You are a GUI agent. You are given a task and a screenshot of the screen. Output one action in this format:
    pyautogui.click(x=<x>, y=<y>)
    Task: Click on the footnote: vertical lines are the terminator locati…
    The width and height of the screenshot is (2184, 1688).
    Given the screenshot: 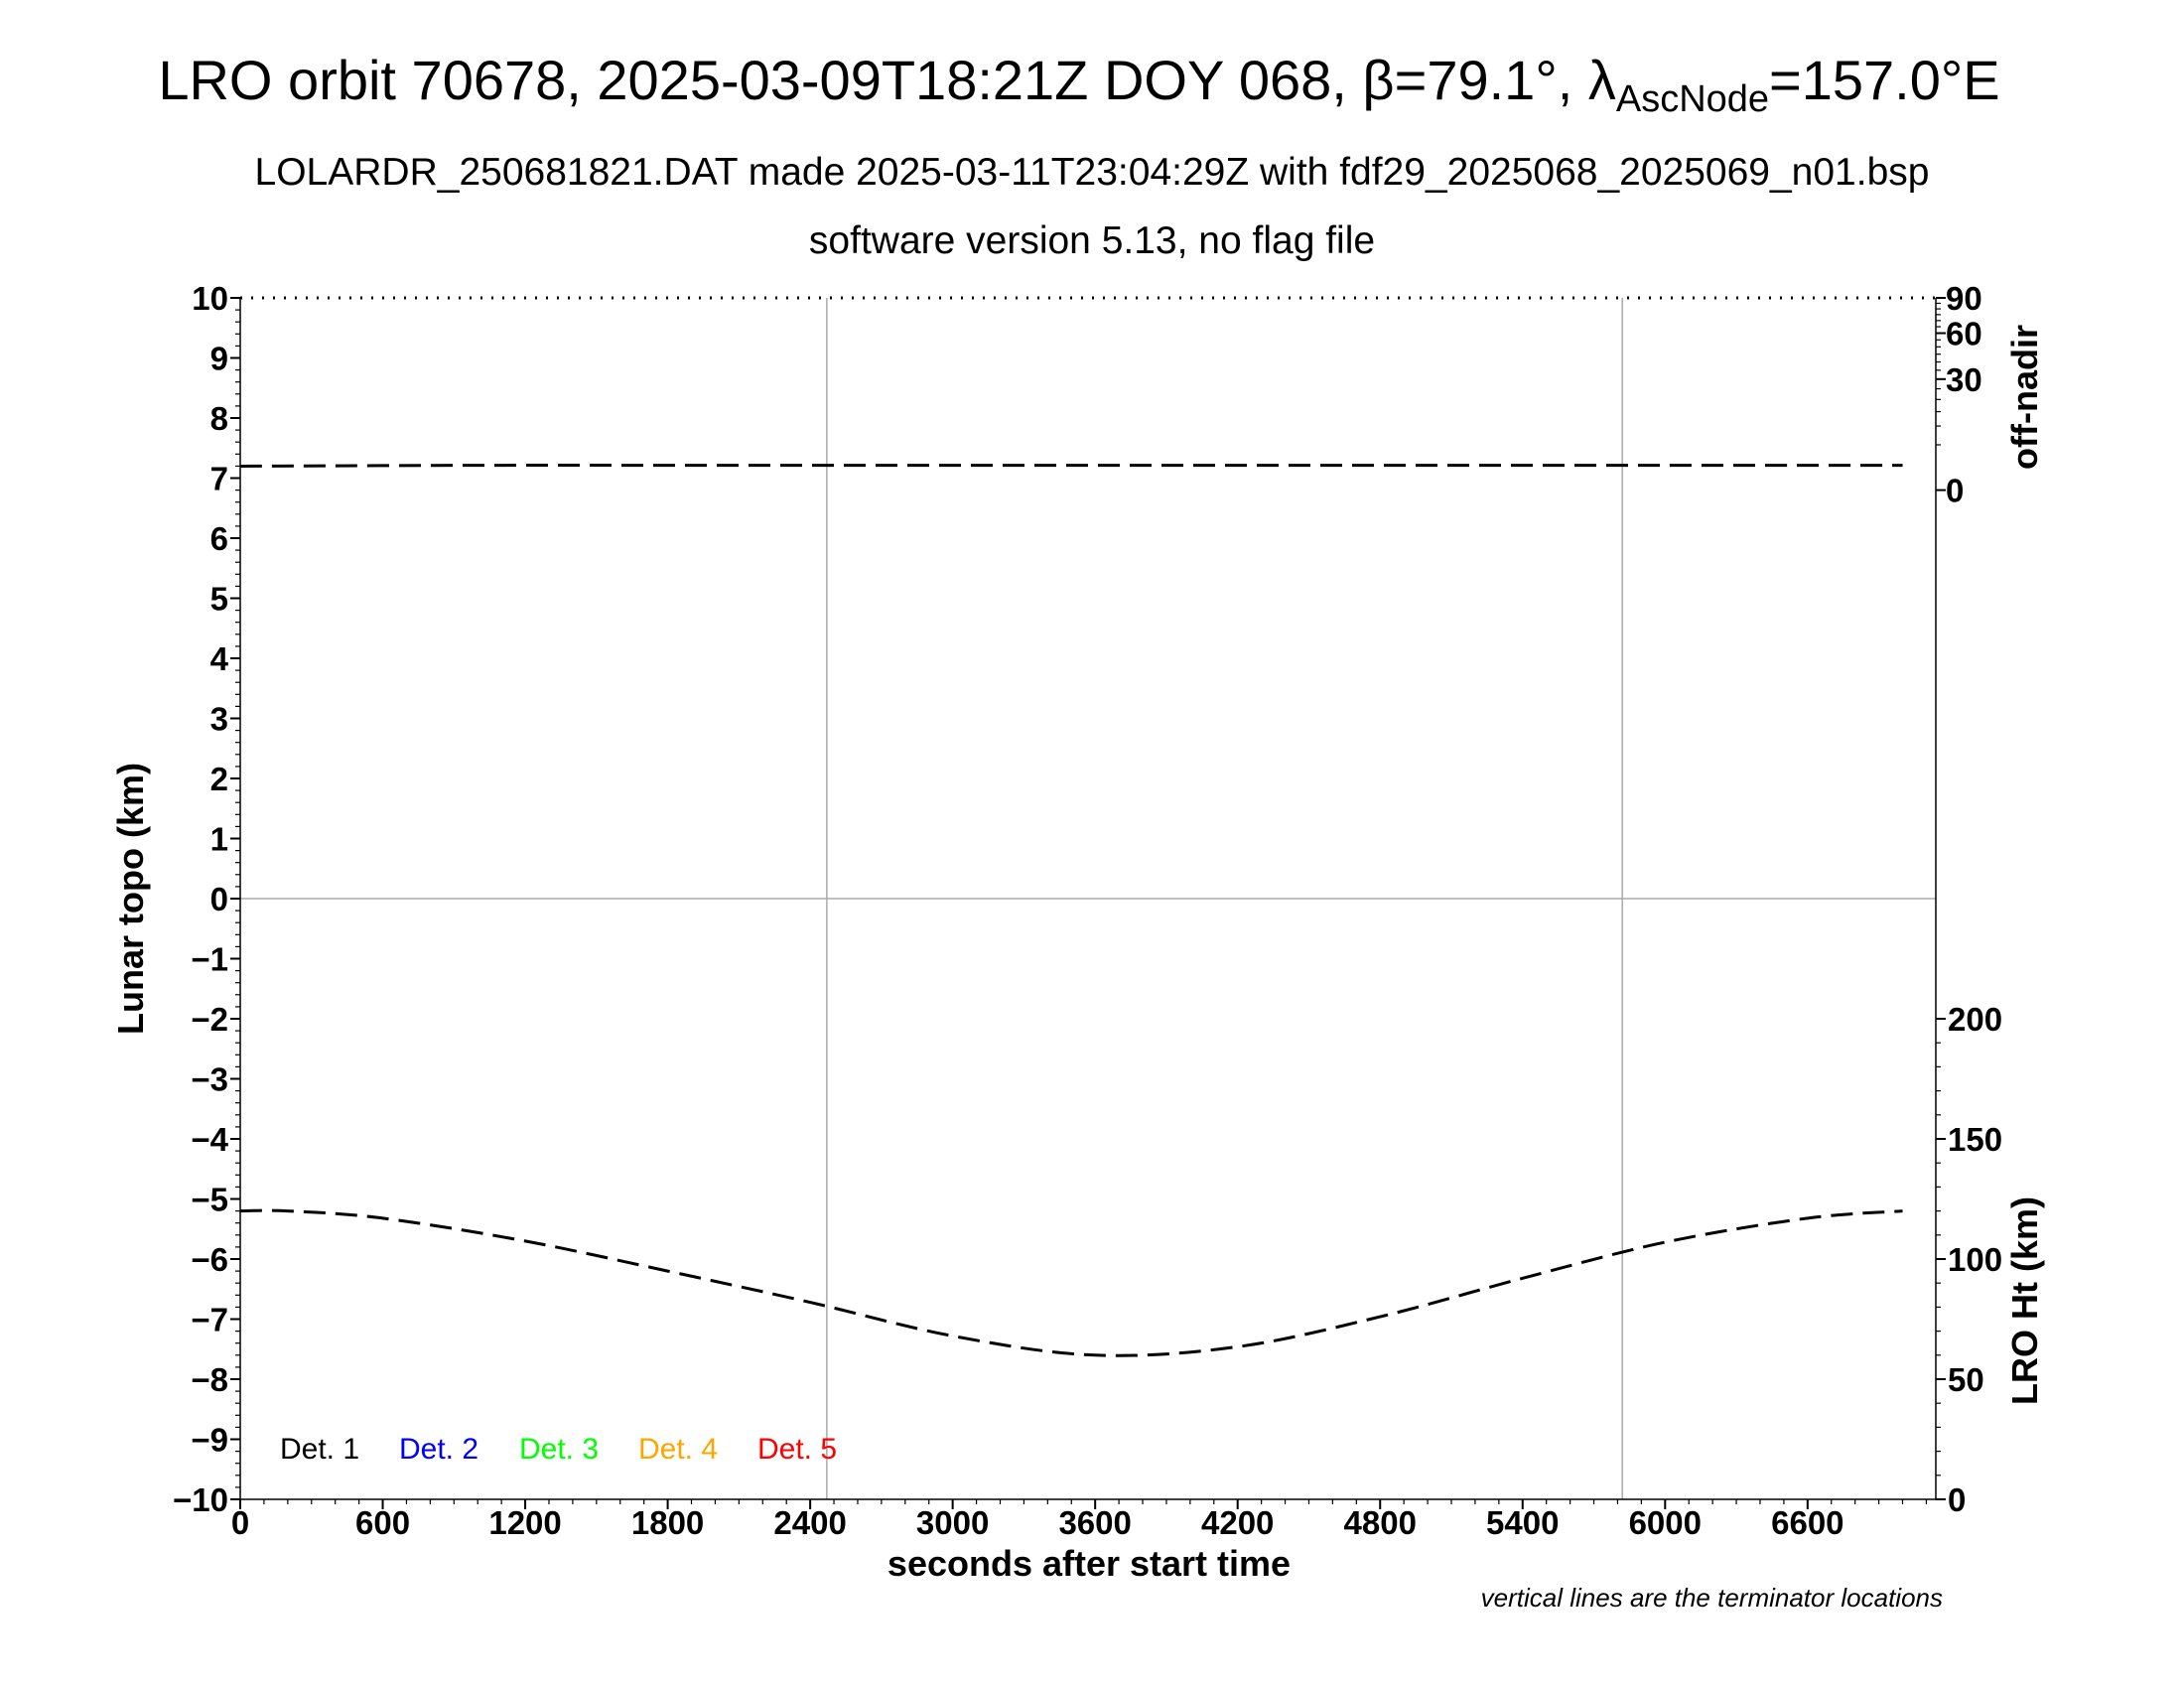 What is the action you would take?
    pyautogui.click(x=1712, y=1598)
    